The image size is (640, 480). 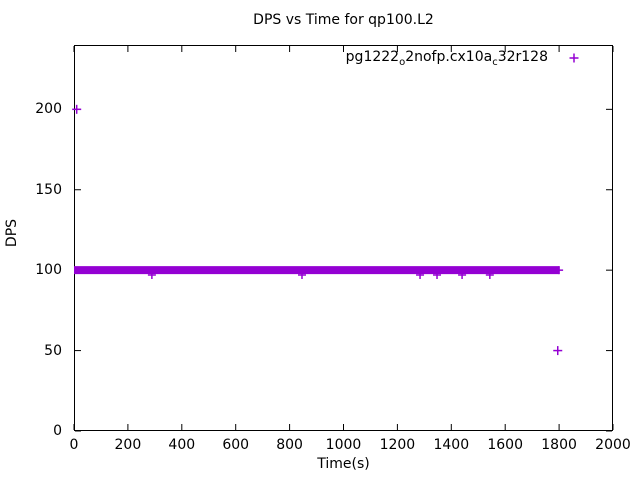 I want to click on y-tick-label: 100, so click(x=48, y=270).